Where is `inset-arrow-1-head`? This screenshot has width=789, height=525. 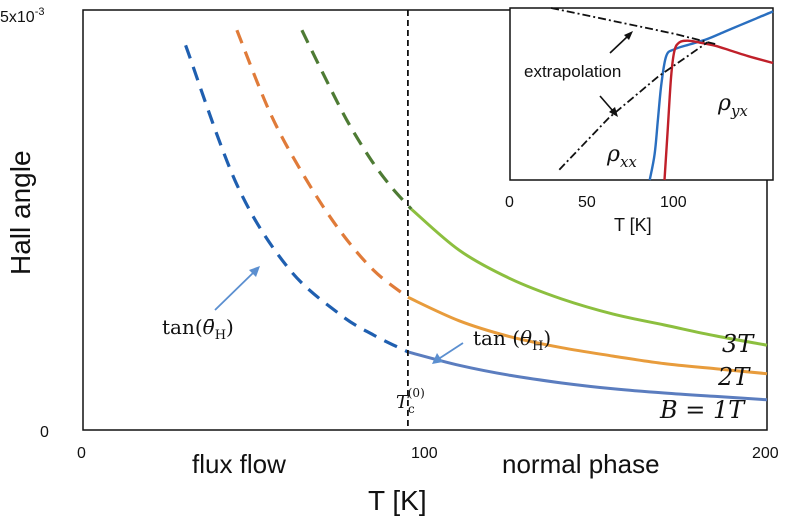 inset-arrow-1-head is located at coordinates (628, 35).